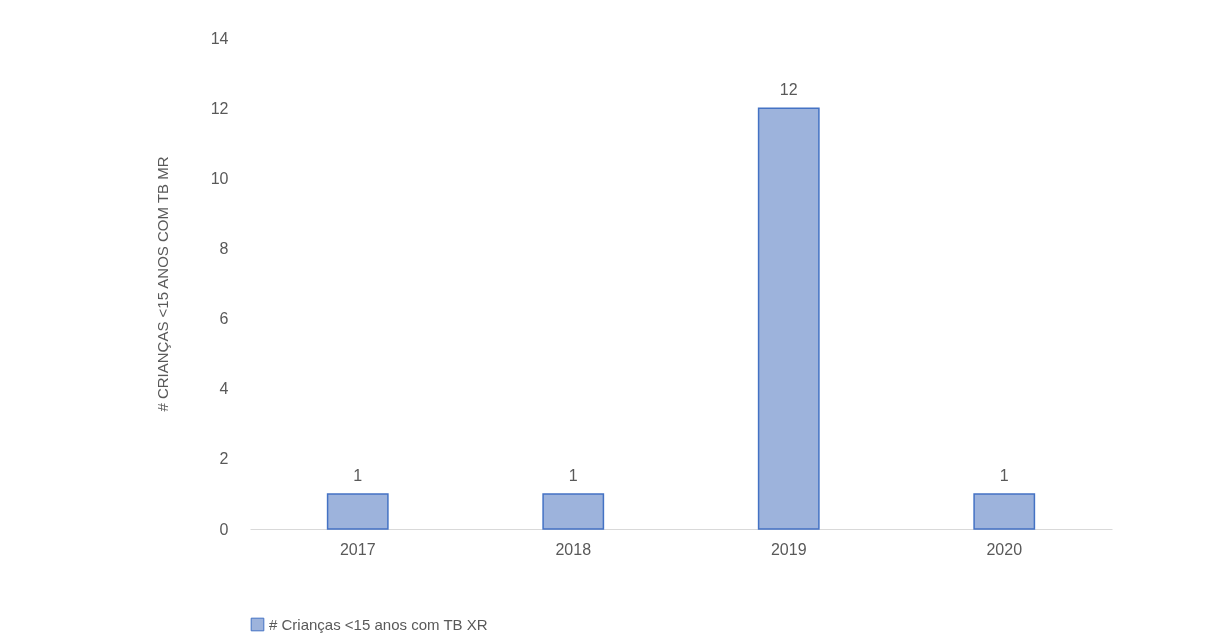 The height and width of the screenshot is (644, 1212). What do you see at coordinates (224, 529) in the screenshot?
I see `y-tick-label: 0` at bounding box center [224, 529].